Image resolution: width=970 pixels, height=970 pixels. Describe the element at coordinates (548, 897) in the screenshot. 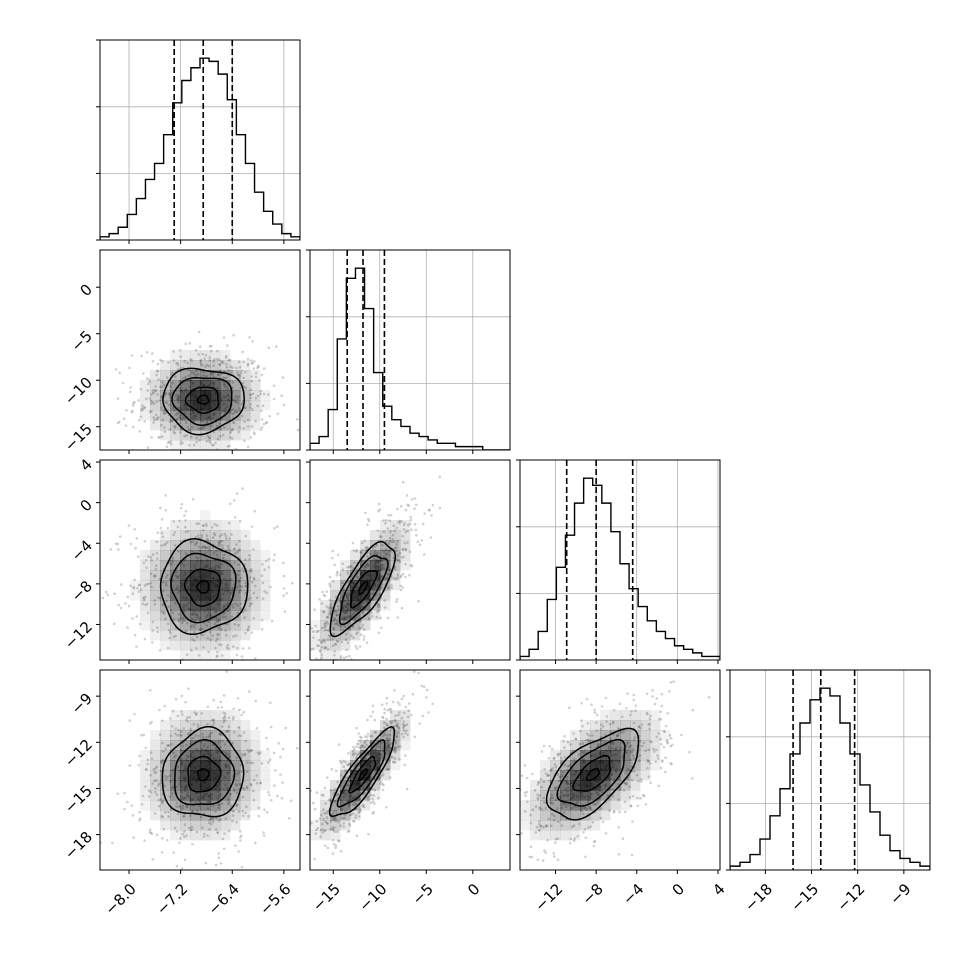

I see `x-tick-label: −12` at that location.